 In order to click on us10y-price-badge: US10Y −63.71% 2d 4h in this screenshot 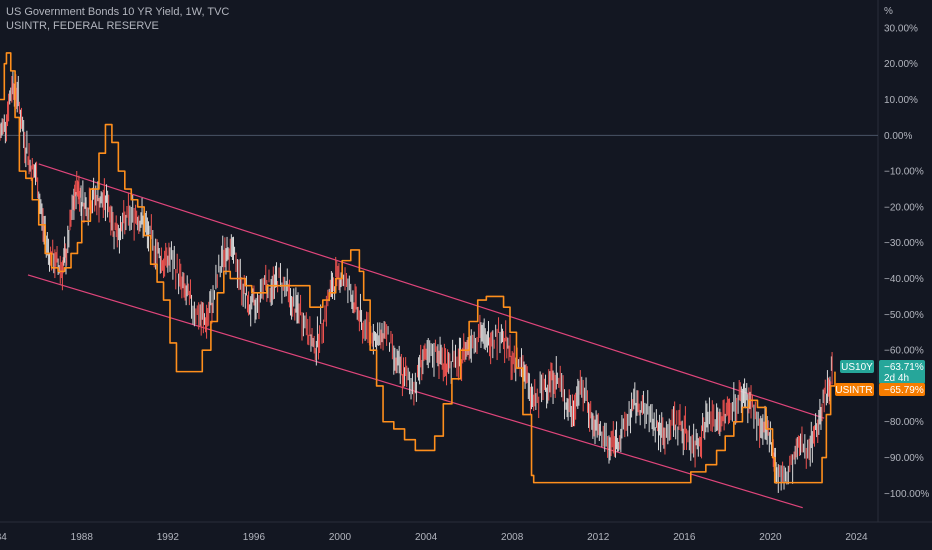, I will do `click(882, 372)`.